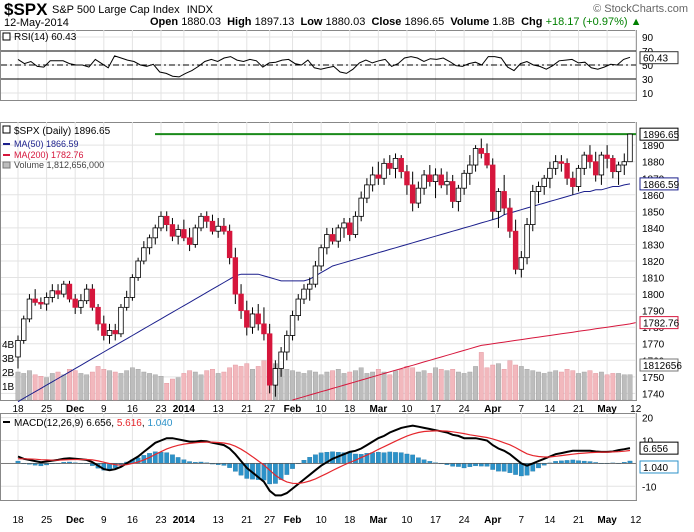  Describe the element at coordinates (8, 373) in the screenshot. I see `volume-tick-label: 2B` at that location.